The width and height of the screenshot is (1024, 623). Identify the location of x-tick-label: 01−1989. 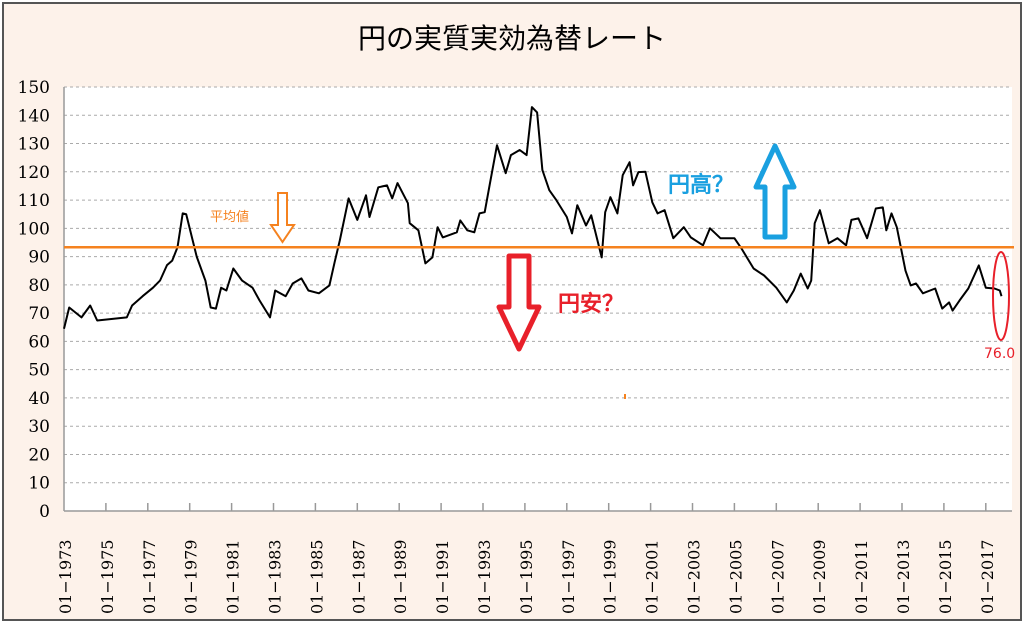
(400, 577).